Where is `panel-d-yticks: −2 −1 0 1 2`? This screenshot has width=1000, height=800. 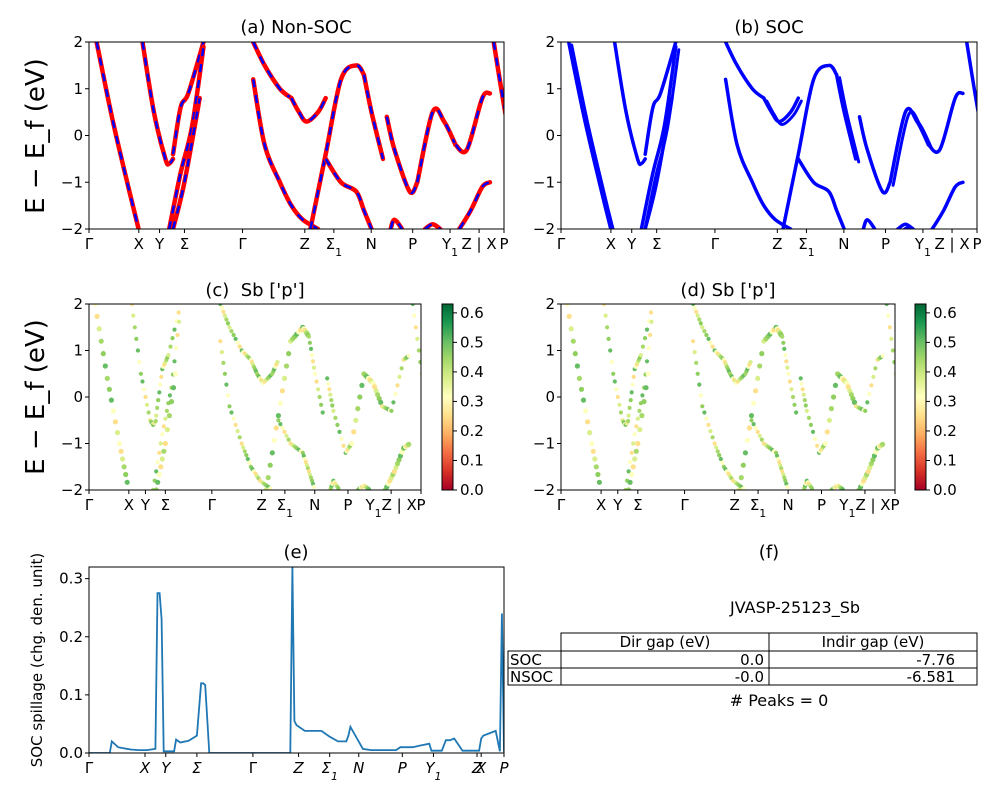 panel-d-yticks: −2 −1 0 1 2 is located at coordinates (547, 397).